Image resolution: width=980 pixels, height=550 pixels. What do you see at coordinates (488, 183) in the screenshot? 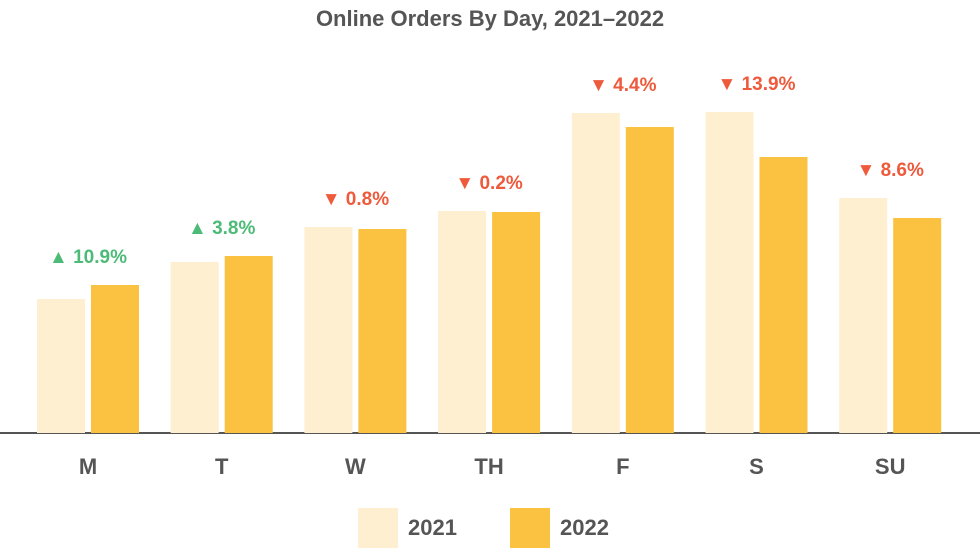
I see `change-label: ▼ 0.2%` at bounding box center [488, 183].